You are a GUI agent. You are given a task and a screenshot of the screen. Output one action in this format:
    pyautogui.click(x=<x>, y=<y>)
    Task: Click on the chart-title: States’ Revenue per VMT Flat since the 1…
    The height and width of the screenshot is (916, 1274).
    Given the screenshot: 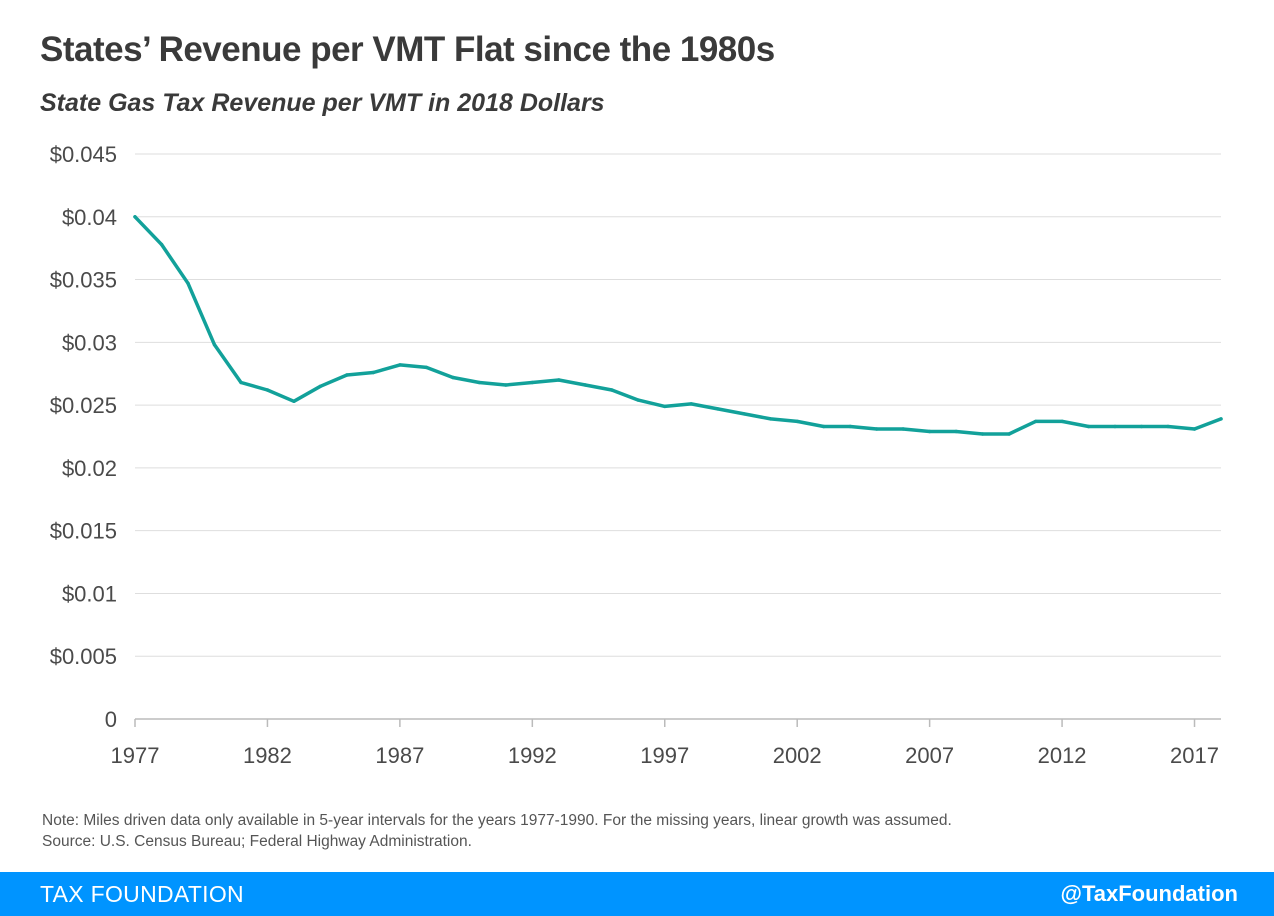 What is the action you would take?
    pyautogui.click(x=407, y=49)
    